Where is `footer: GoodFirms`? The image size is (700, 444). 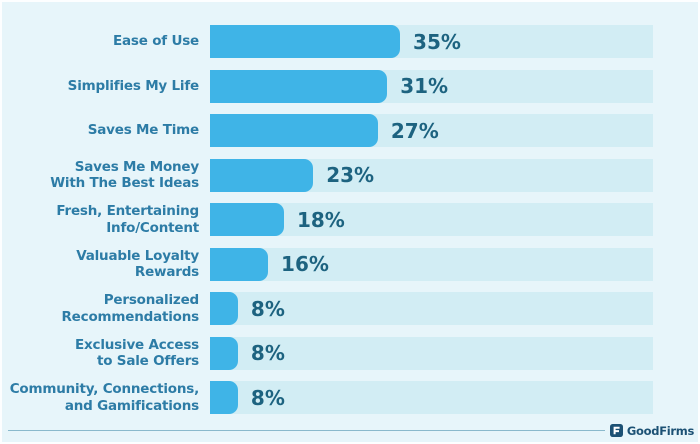
footer: GoodFirms is located at coordinates (351, 430).